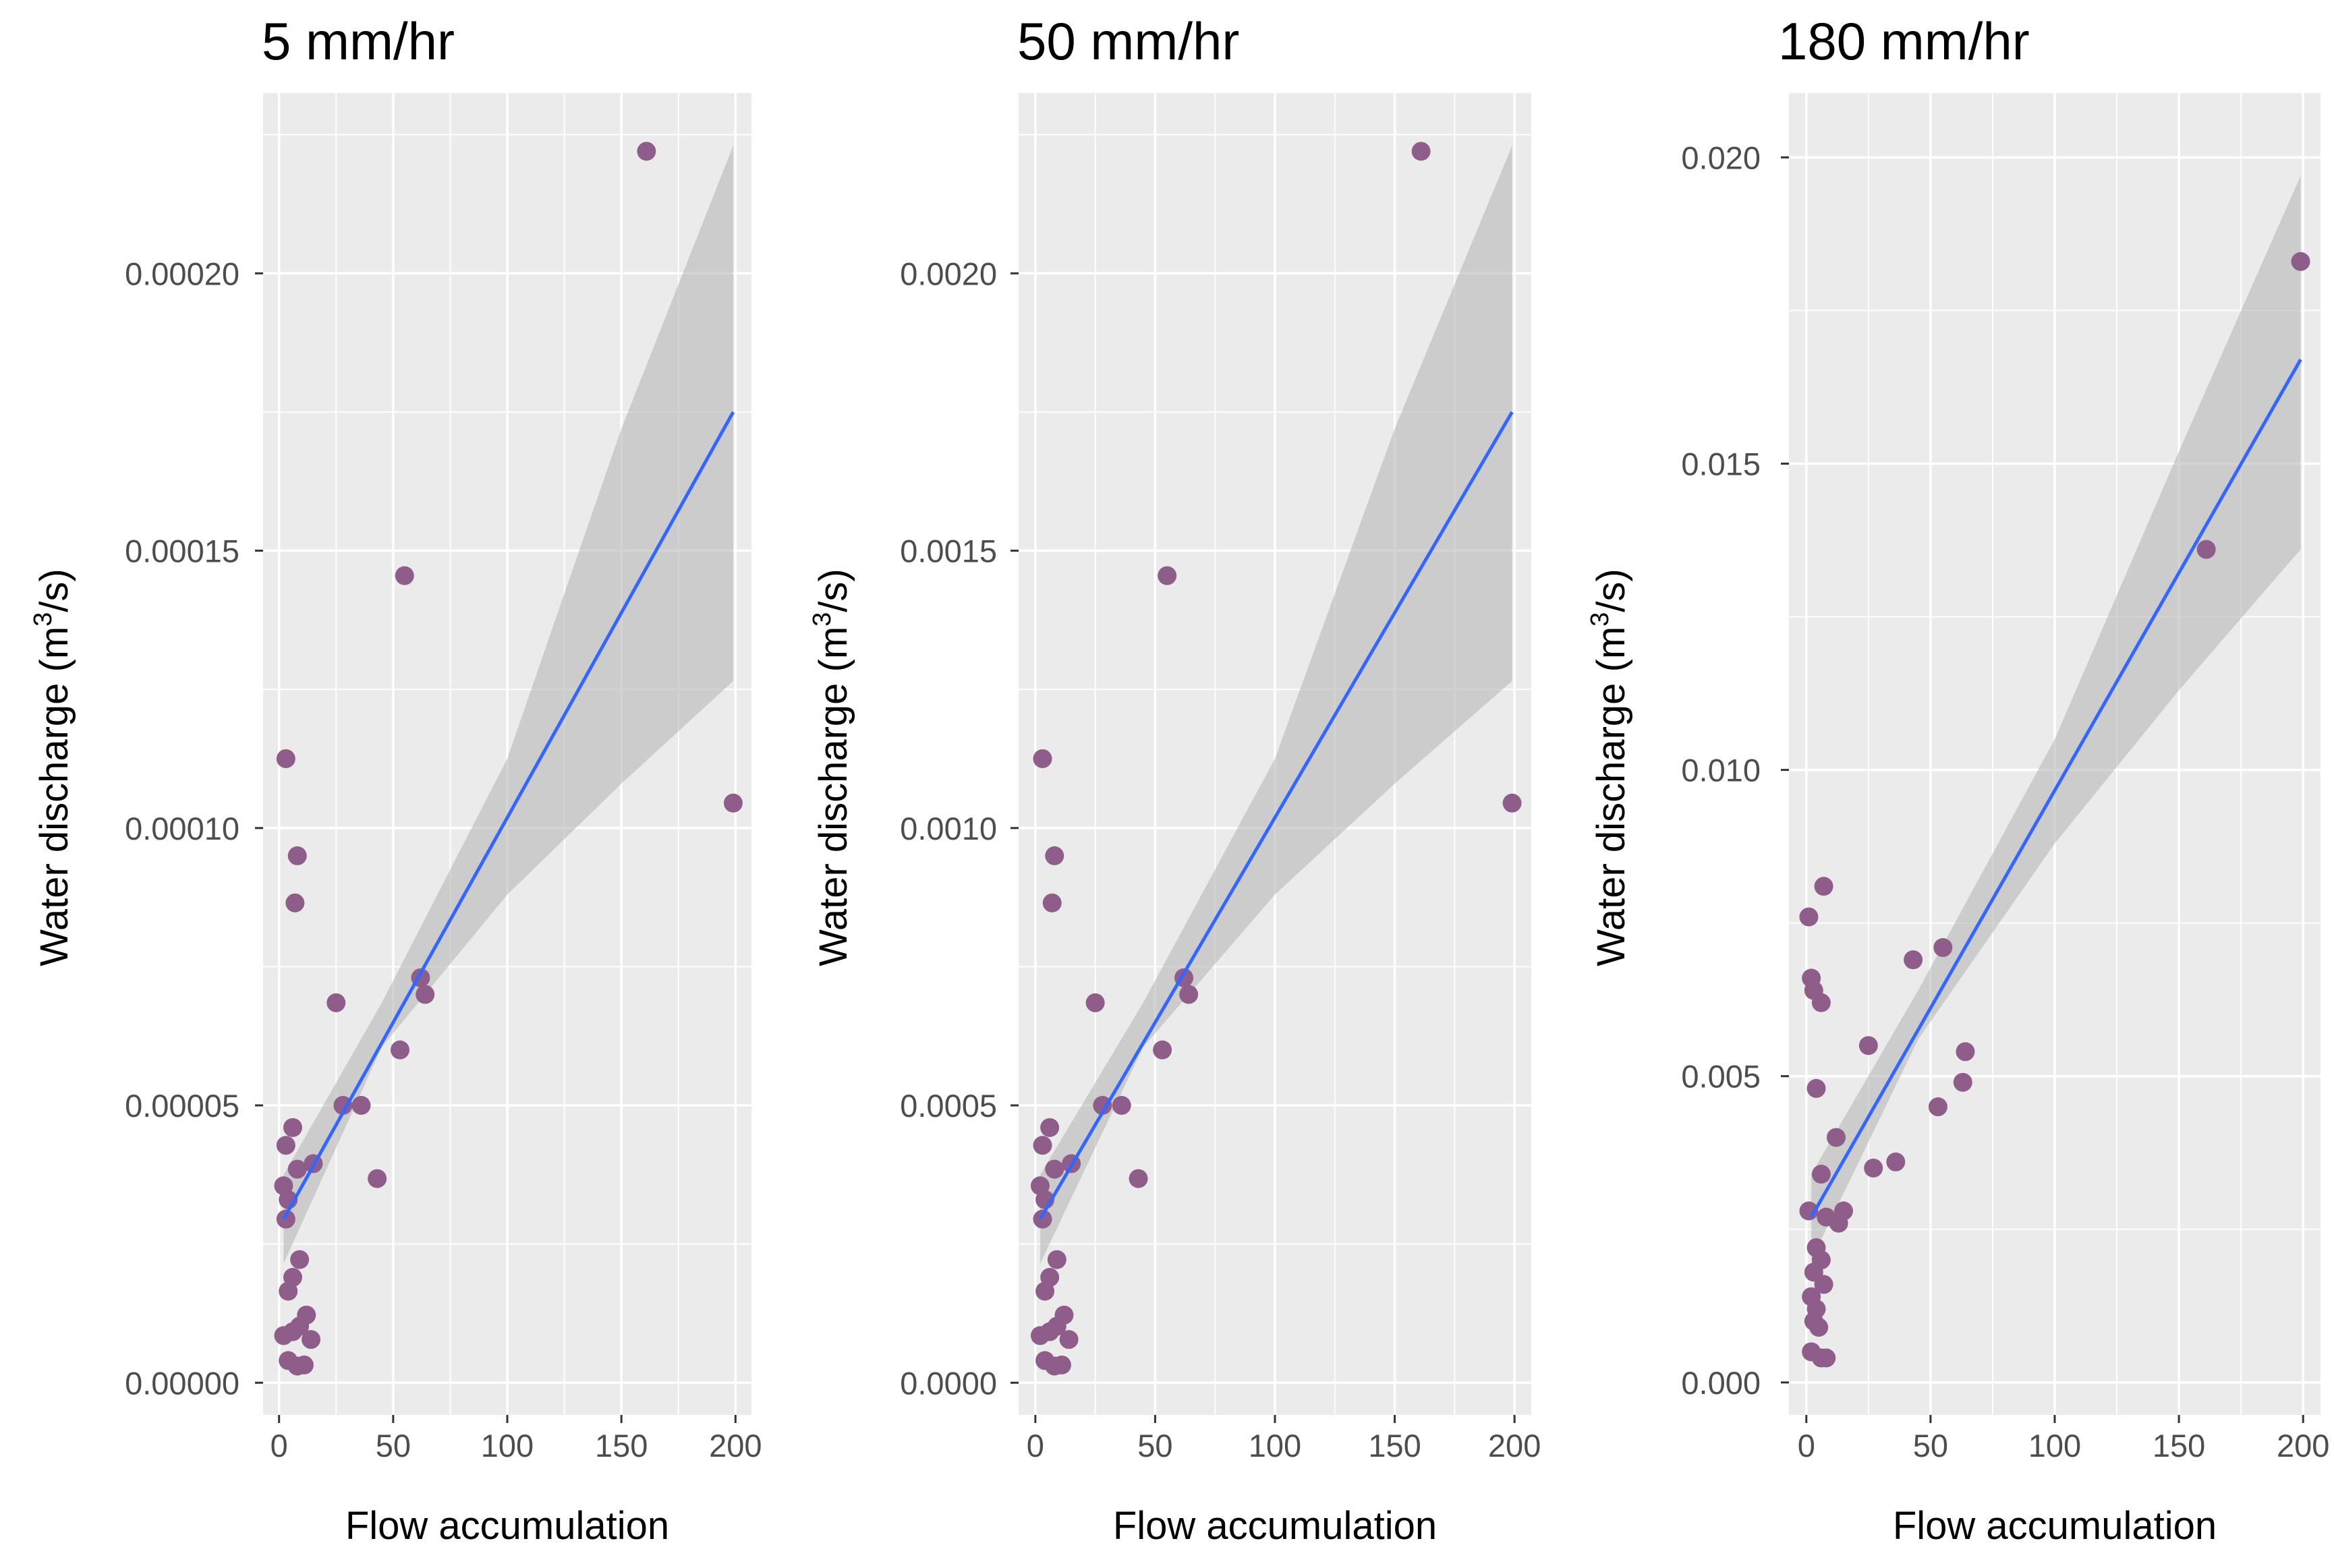  What do you see at coordinates (279, 1445) in the screenshot?
I see `chart-1-x-tick-label: 0` at bounding box center [279, 1445].